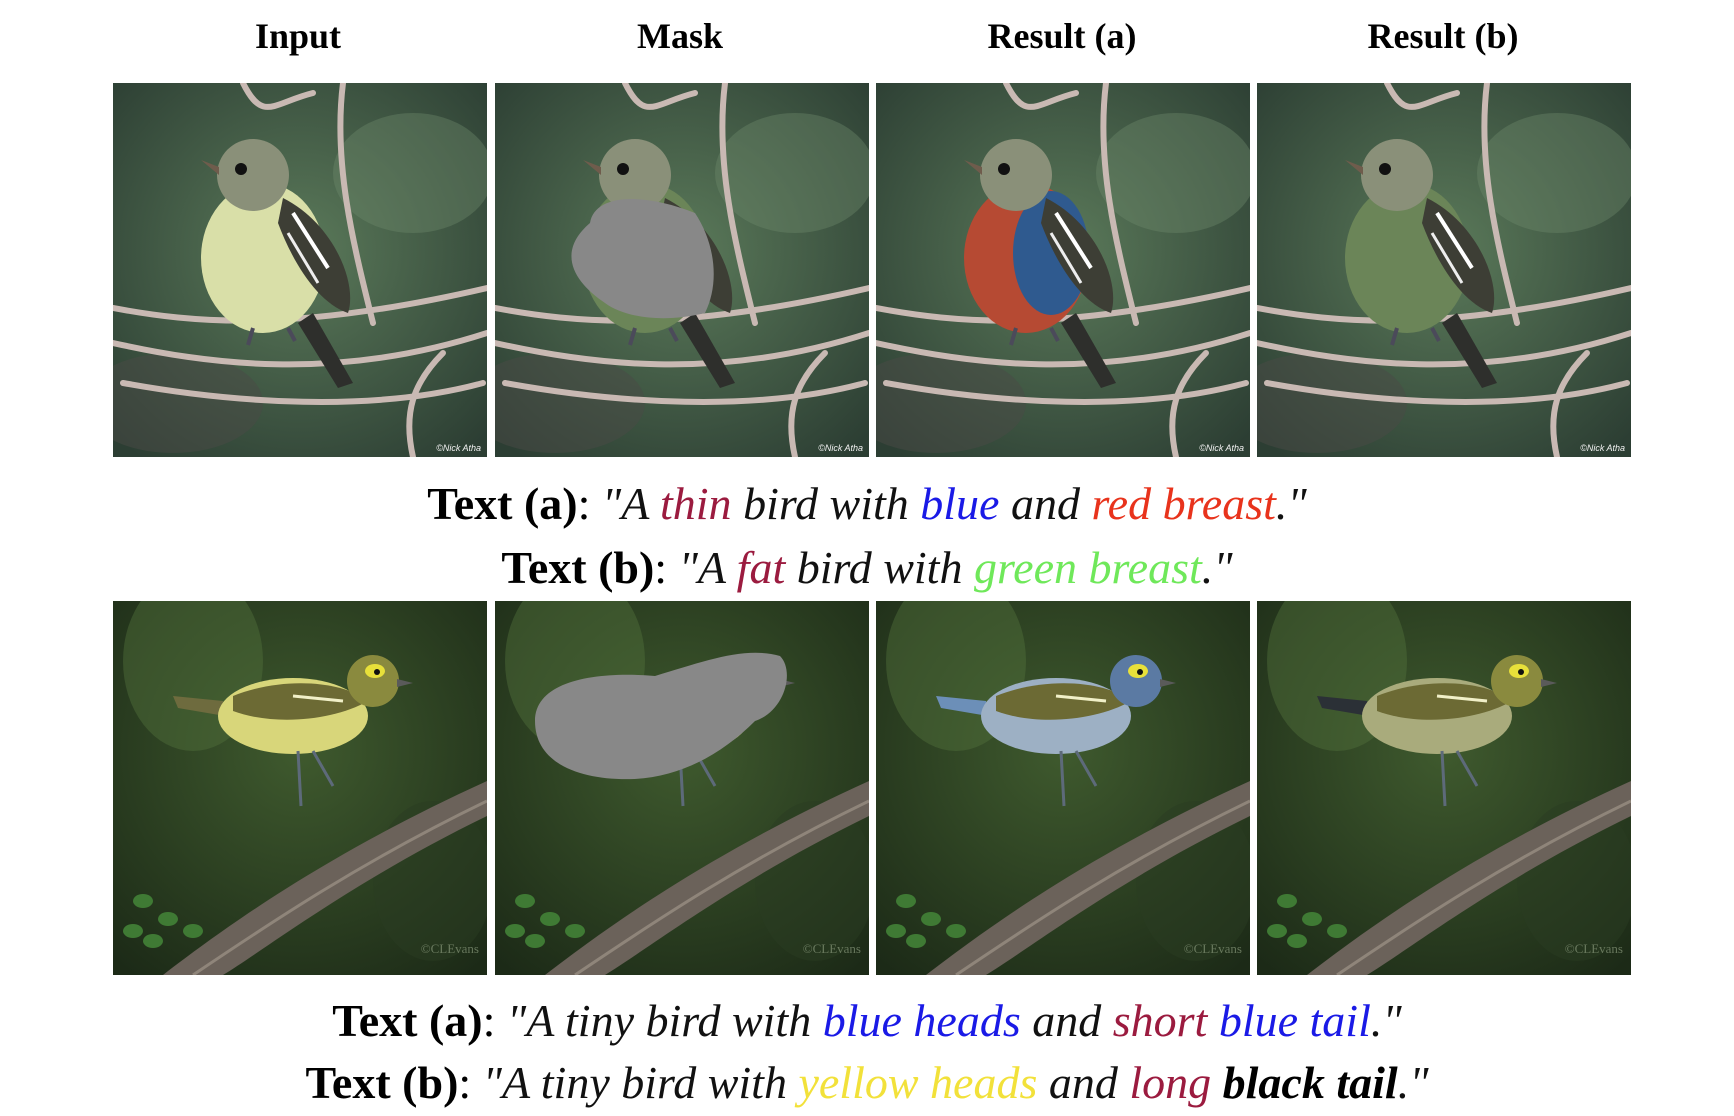 This screenshot has width=1734, height=1116. Describe the element at coordinates (696, 503) in the screenshot. I see `caption-segment: thin` at that location.